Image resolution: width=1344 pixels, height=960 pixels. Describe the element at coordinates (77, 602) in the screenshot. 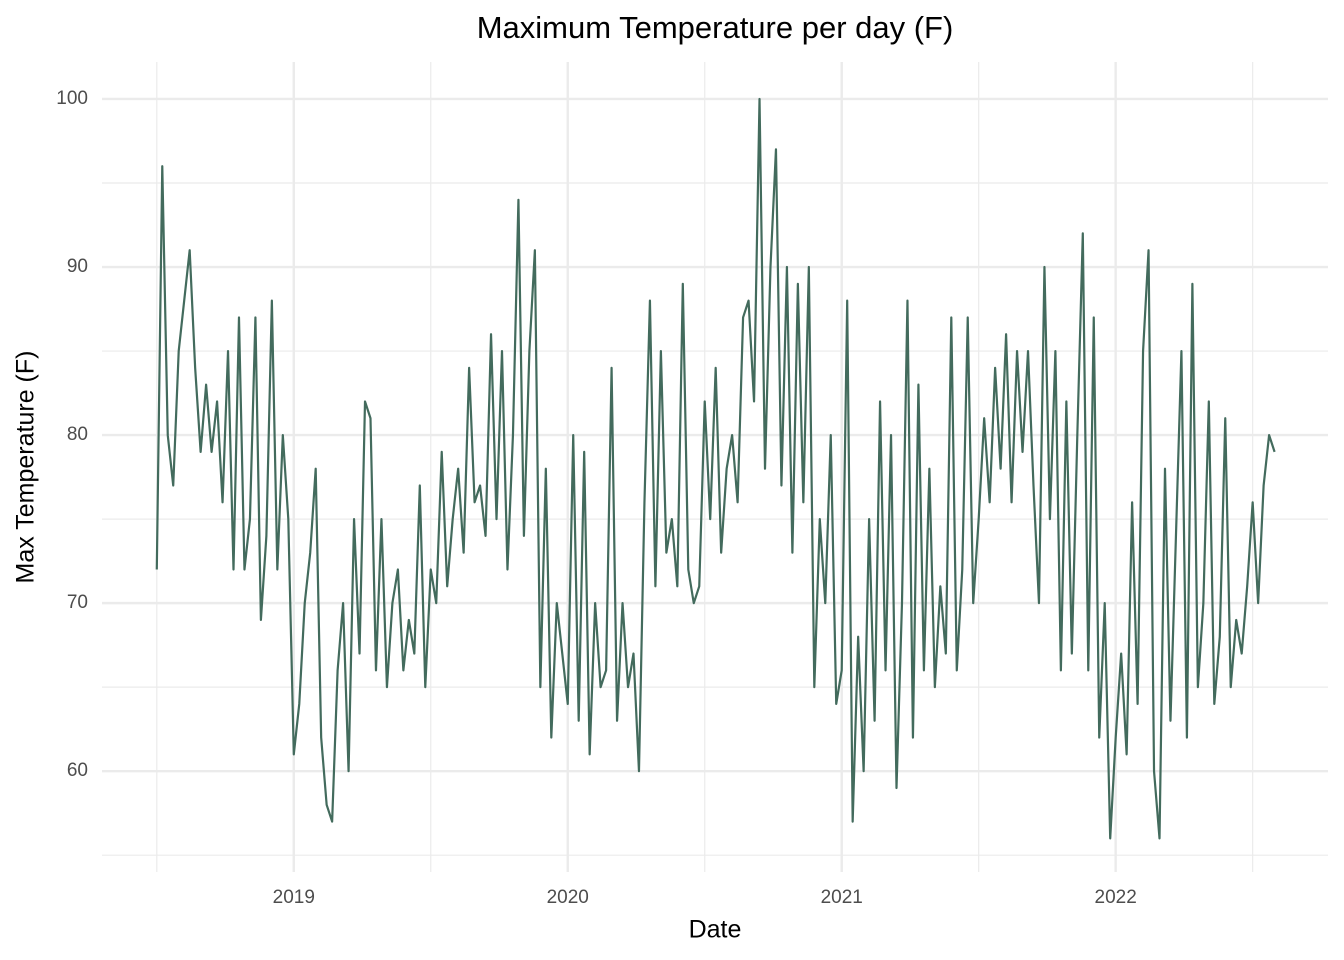

I see `y-tick-label: 70` at that location.